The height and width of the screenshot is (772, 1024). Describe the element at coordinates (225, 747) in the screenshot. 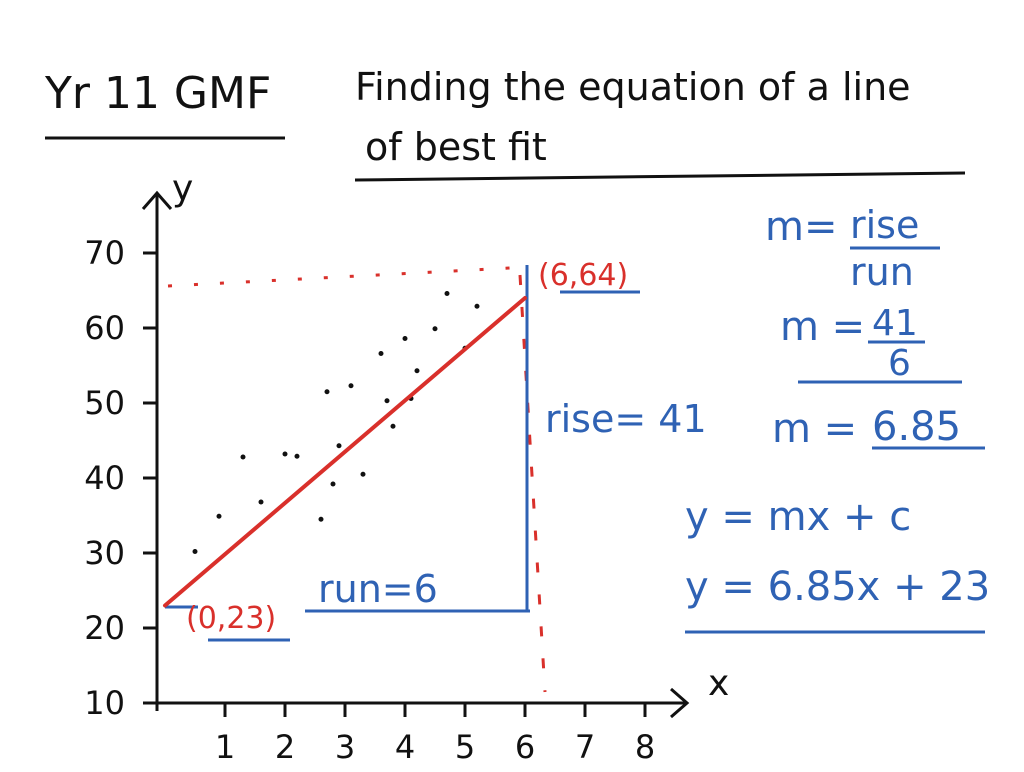

I see `x-tick-label: 1` at that location.